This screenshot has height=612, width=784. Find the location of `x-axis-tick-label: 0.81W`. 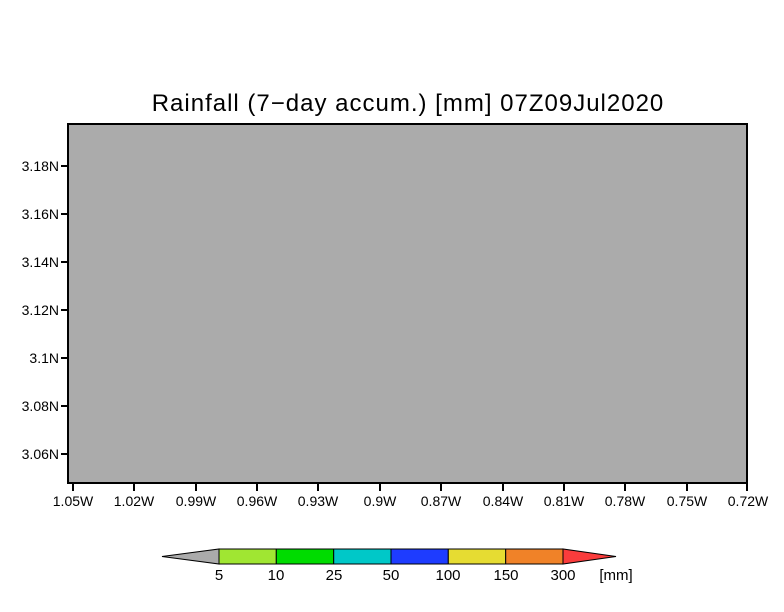

x-axis-tick-label: 0.81W is located at coordinates (564, 501).